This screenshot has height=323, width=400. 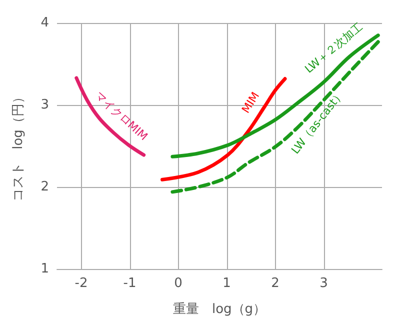 What do you see at coordinates (44, 269) in the screenshot?
I see `y-tick-label: 1` at bounding box center [44, 269].